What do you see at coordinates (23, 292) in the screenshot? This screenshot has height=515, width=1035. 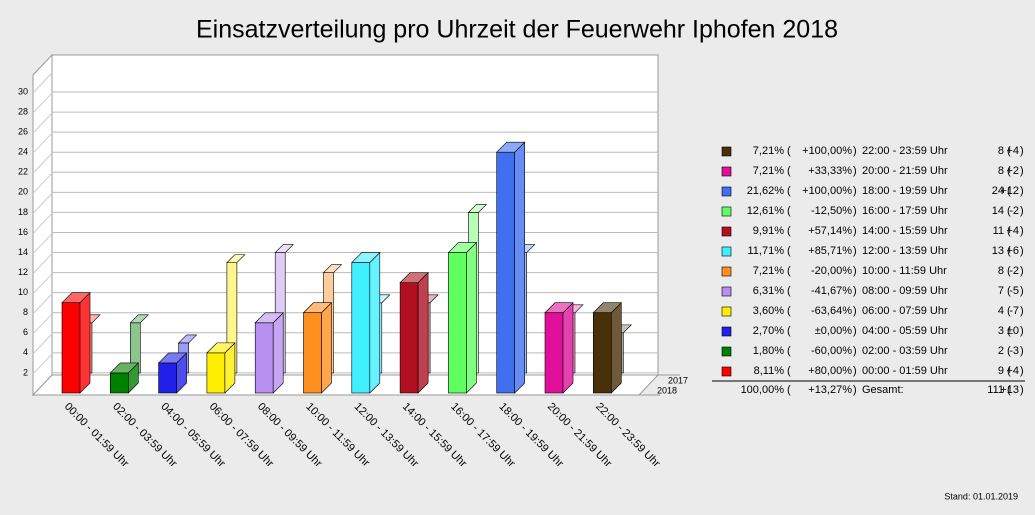 I see `y-tick-label: 10` at bounding box center [23, 292].